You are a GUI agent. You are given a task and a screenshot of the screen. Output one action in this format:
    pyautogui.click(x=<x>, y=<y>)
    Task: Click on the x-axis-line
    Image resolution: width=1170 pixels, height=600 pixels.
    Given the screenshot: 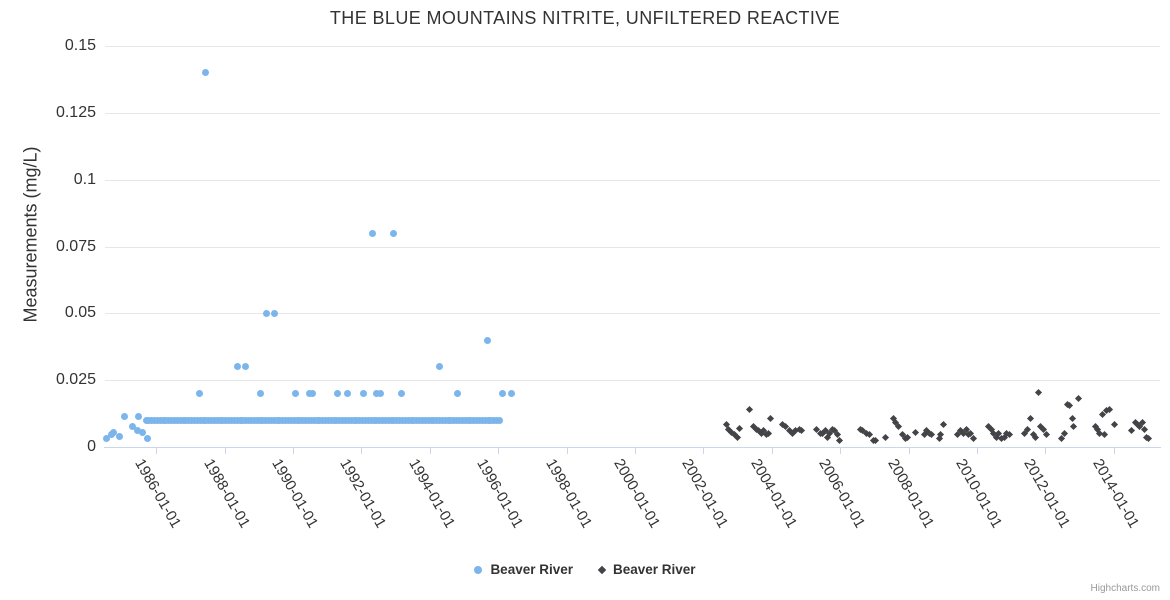 What is the action you would take?
    pyautogui.click(x=632, y=447)
    